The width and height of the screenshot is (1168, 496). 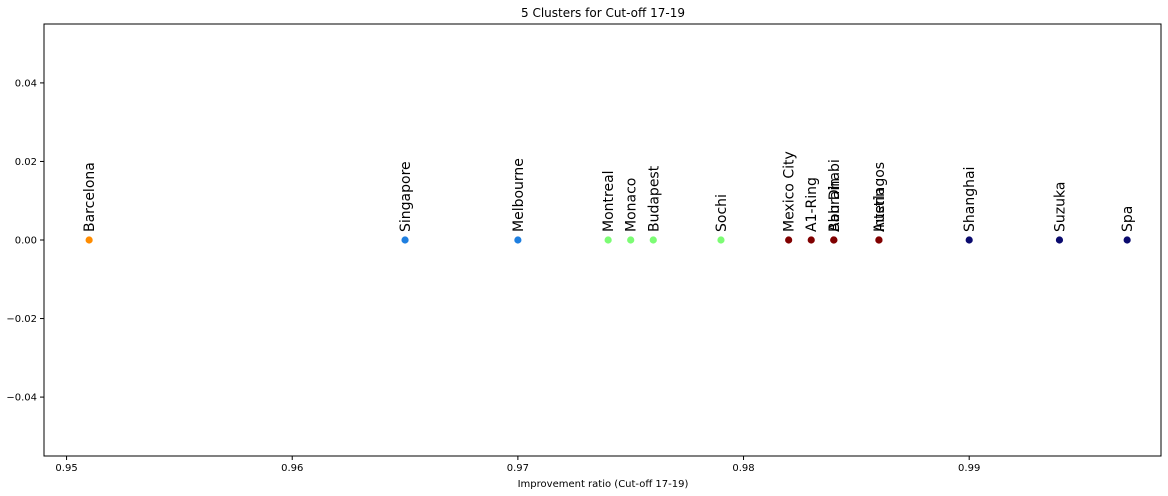 I want to click on point-label: Mexico City, so click(x=790, y=191).